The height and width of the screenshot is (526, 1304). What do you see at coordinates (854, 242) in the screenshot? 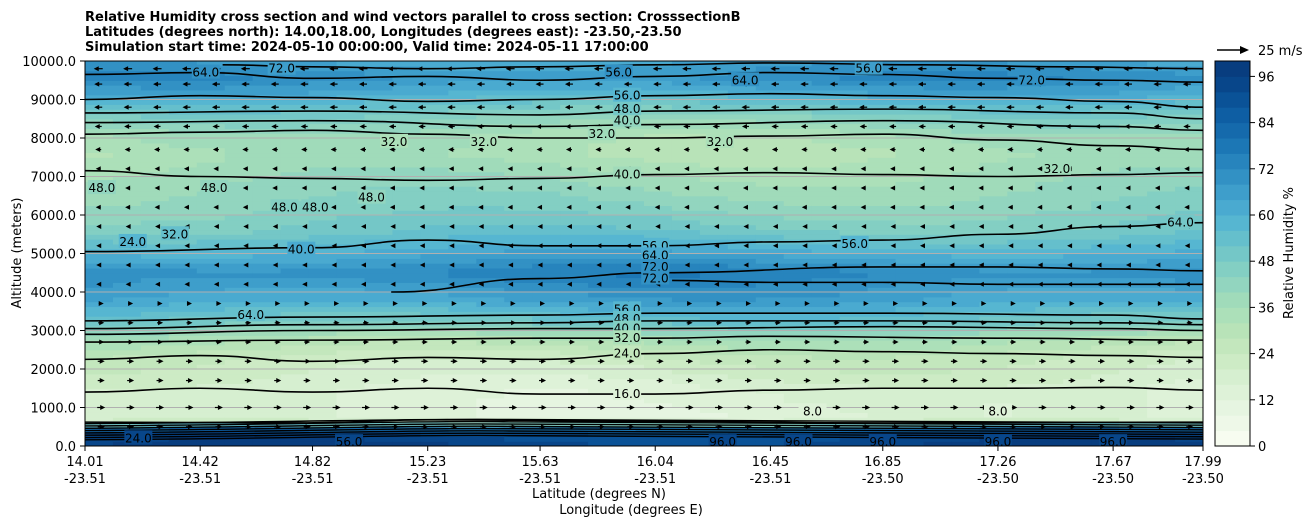
I see `contour-label-bg` at bounding box center [854, 242].